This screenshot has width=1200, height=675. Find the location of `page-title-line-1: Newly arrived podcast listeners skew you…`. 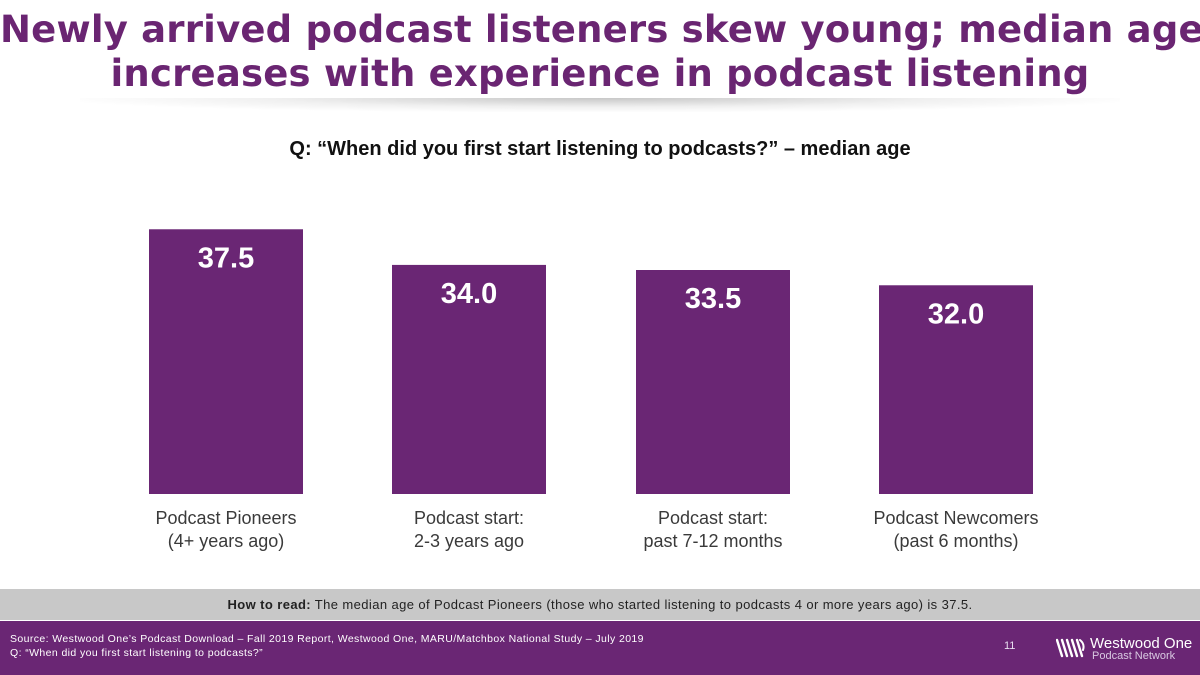

page-title-line-1: Newly arrived podcast listeners skew you… is located at coordinates (600, 29).